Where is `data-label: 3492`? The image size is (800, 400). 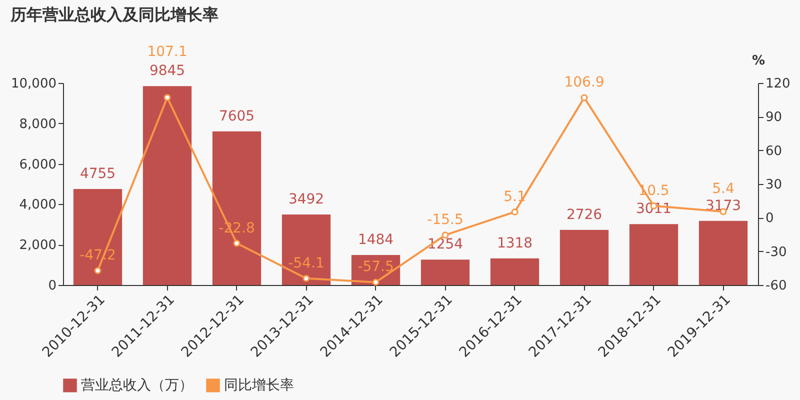
data-label: 3492 is located at coordinates (306, 199).